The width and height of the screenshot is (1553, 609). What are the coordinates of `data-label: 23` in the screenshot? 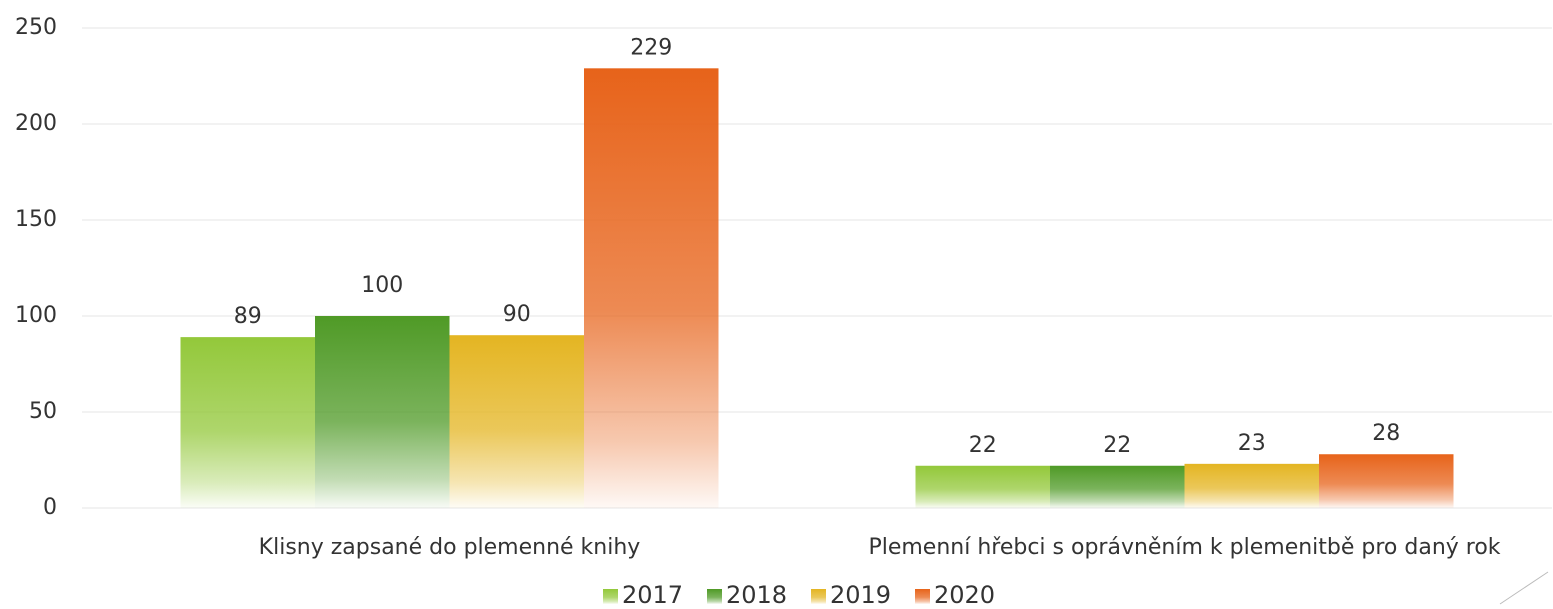 It's located at (1252, 443).